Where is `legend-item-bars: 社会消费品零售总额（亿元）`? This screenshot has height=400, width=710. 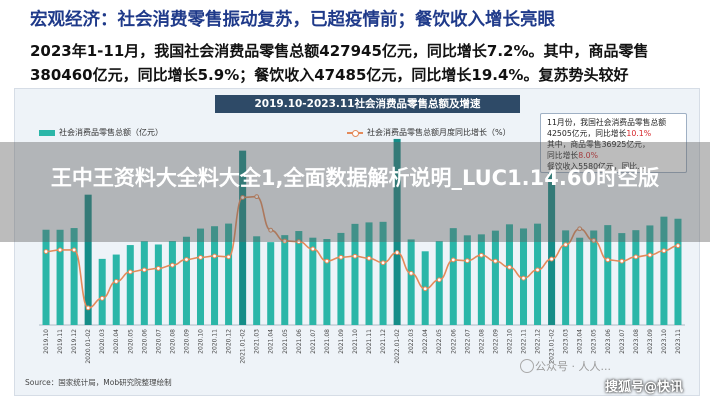
legend-item-bars: 社会消费品零售总额（亿元） is located at coordinates (101, 132).